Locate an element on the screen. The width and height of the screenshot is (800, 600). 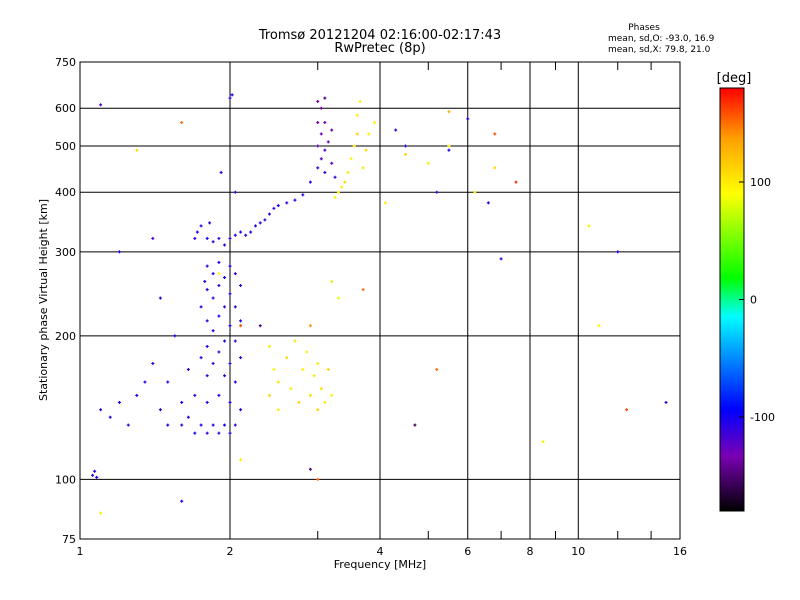
y-tick-label: 100 is located at coordinates (65, 479).